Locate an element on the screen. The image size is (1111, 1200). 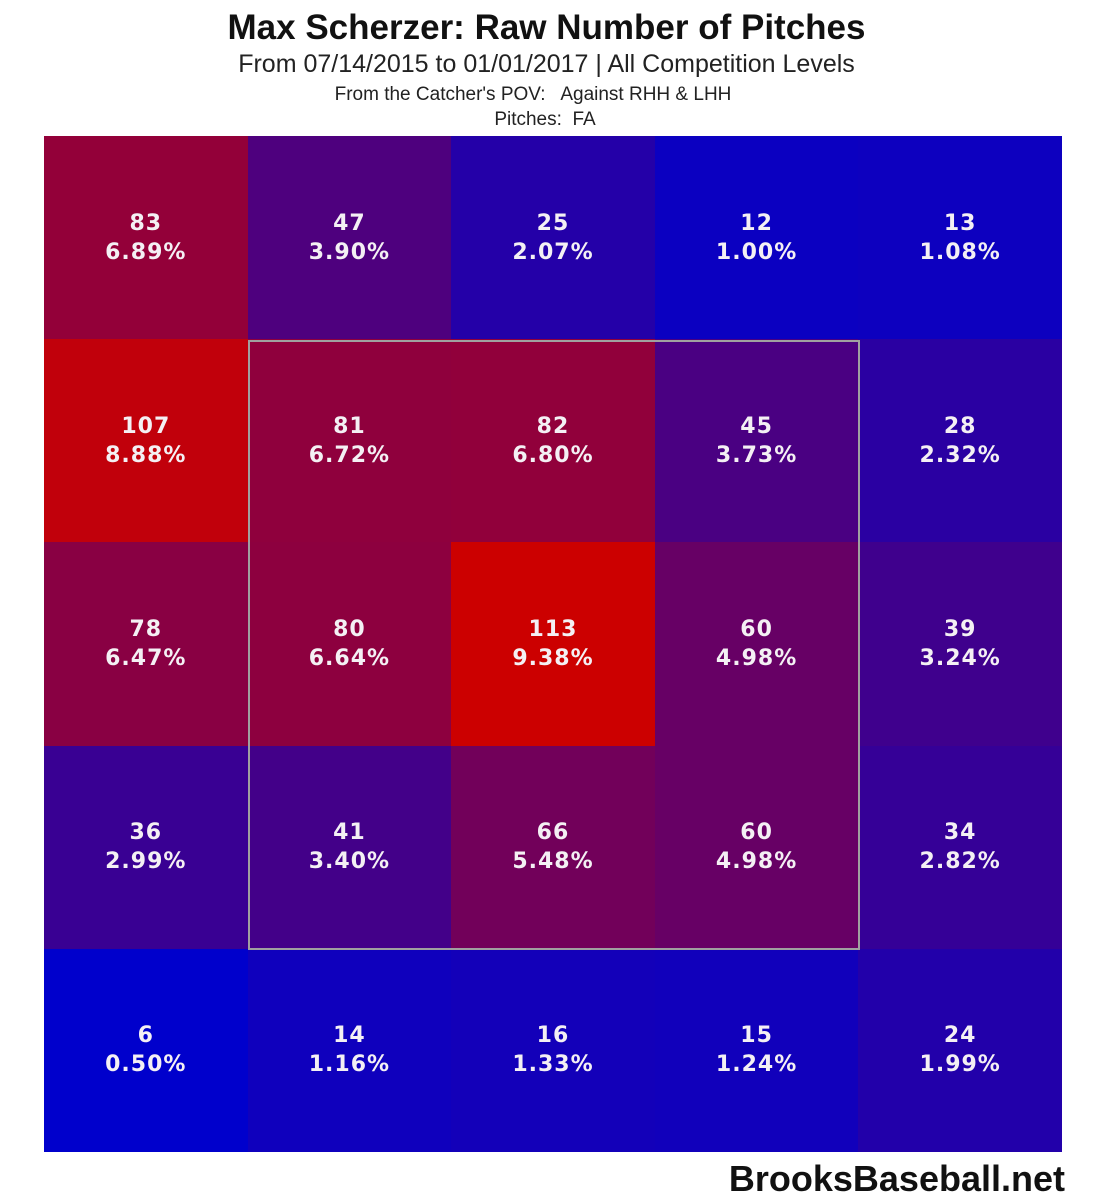
heatmap-cell: 45 3.73% is located at coordinates (756, 441).